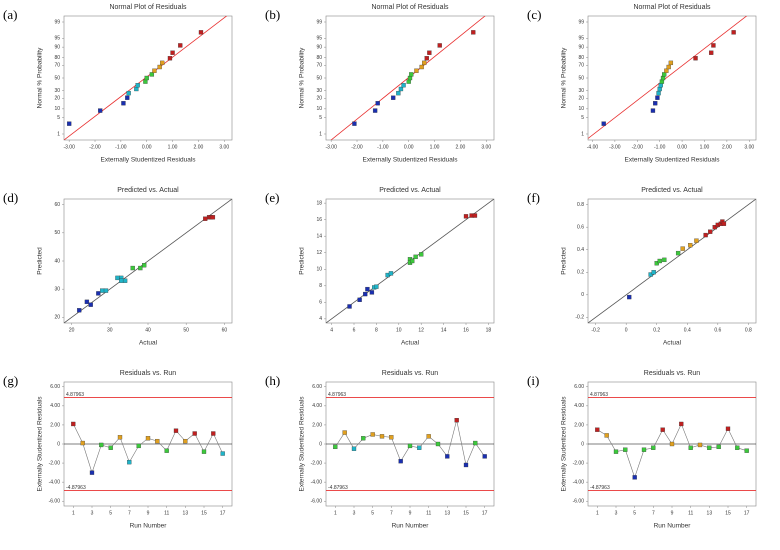  I want to click on limit-label: -4.87963, so click(76, 488).